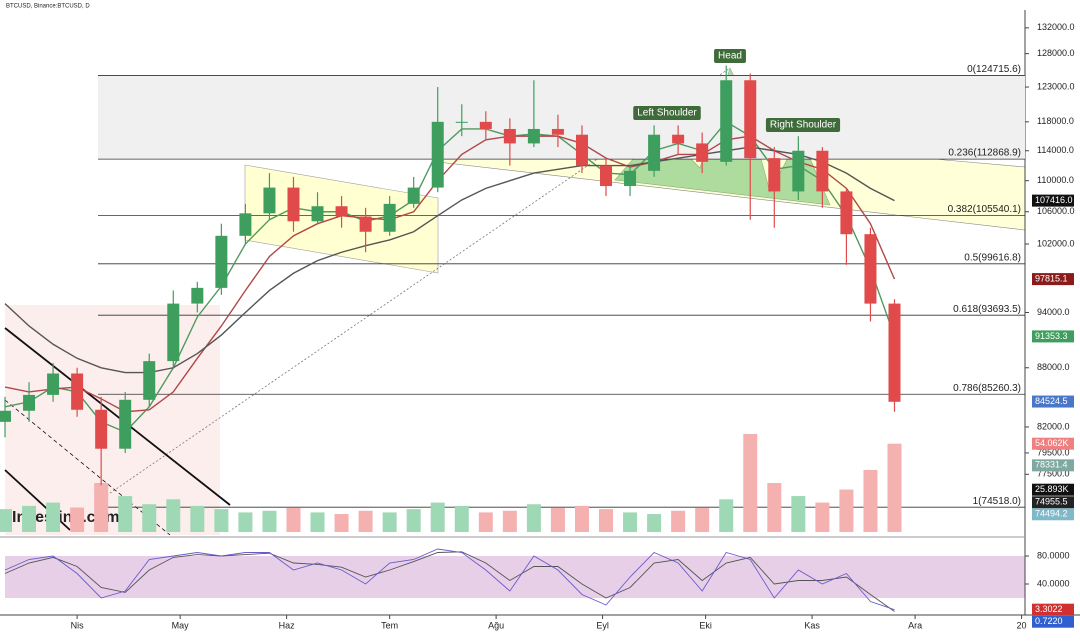 Image resolution: width=1080 pixels, height=644 pixels. What do you see at coordinates (1055, 180) in the screenshot?
I see `y-tick-label: 110000.0` at bounding box center [1055, 180].